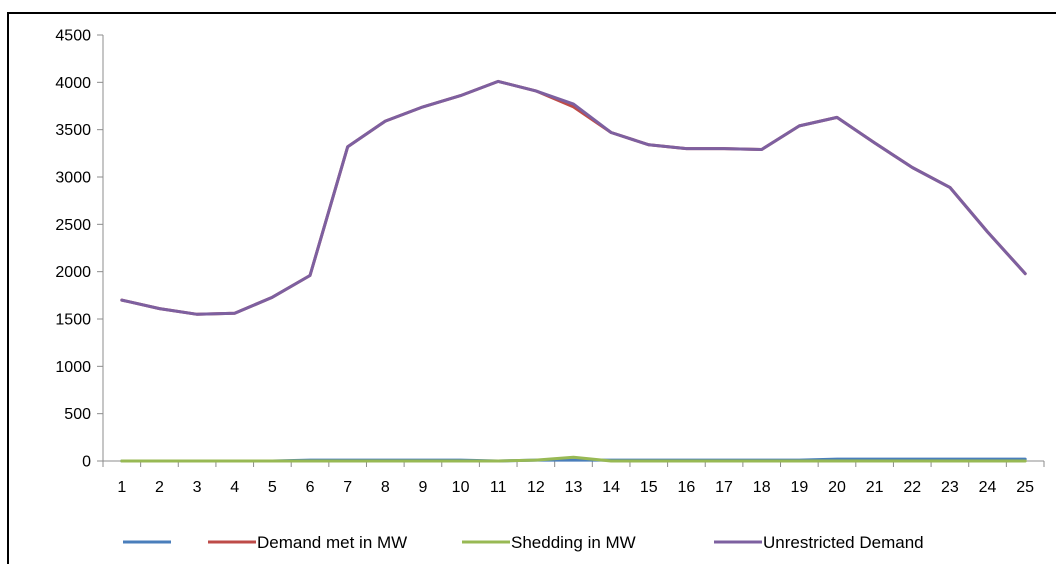 The image size is (1056, 564). Describe the element at coordinates (536, 487) in the screenshot. I see `x-tick-label: 12` at that location.